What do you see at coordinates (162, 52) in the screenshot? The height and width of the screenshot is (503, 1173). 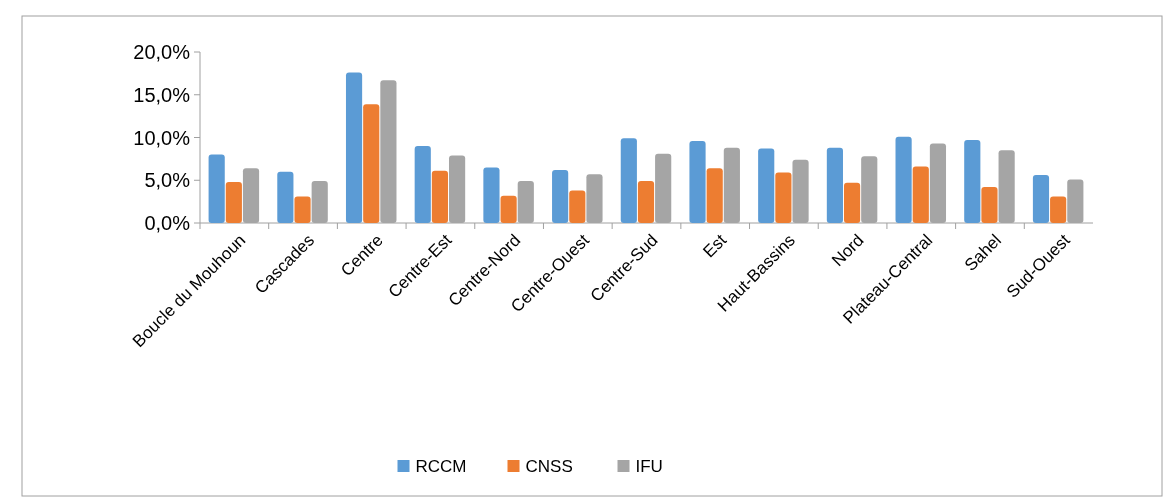 I see `y-tick-label: 20,0%` at bounding box center [162, 52].